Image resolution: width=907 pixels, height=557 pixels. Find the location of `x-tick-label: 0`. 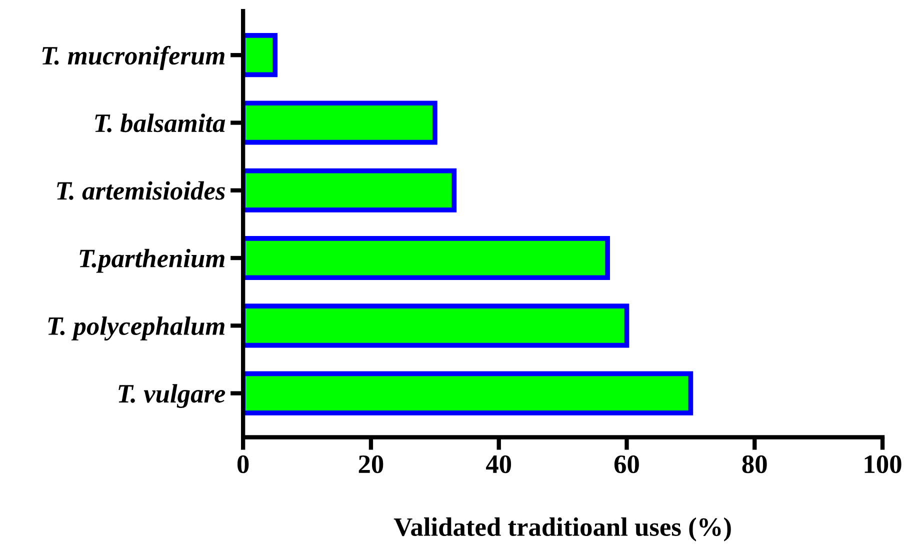

x-tick-label: 0 is located at coordinates (243, 464).